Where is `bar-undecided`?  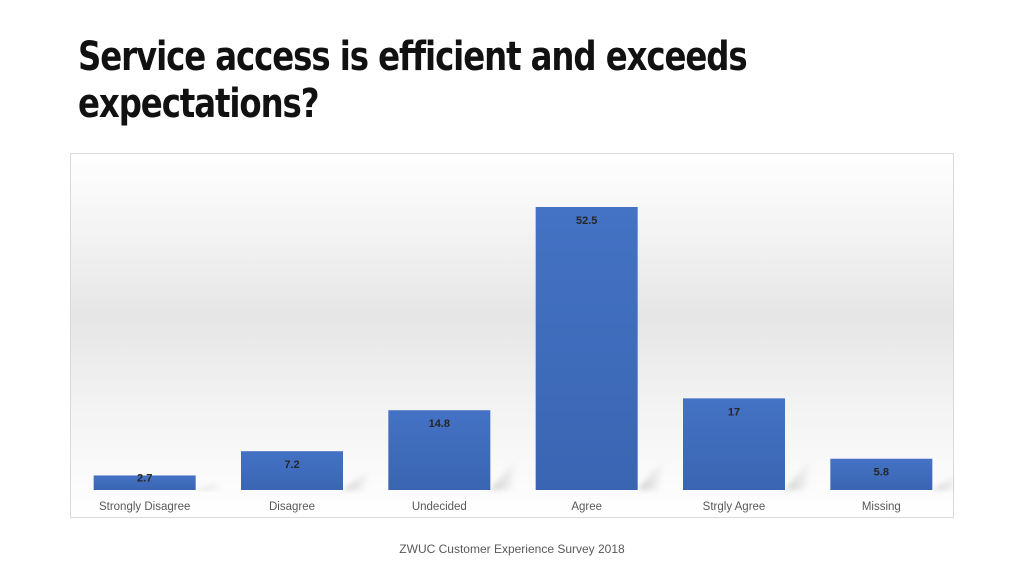 bar-undecided is located at coordinates (439, 450).